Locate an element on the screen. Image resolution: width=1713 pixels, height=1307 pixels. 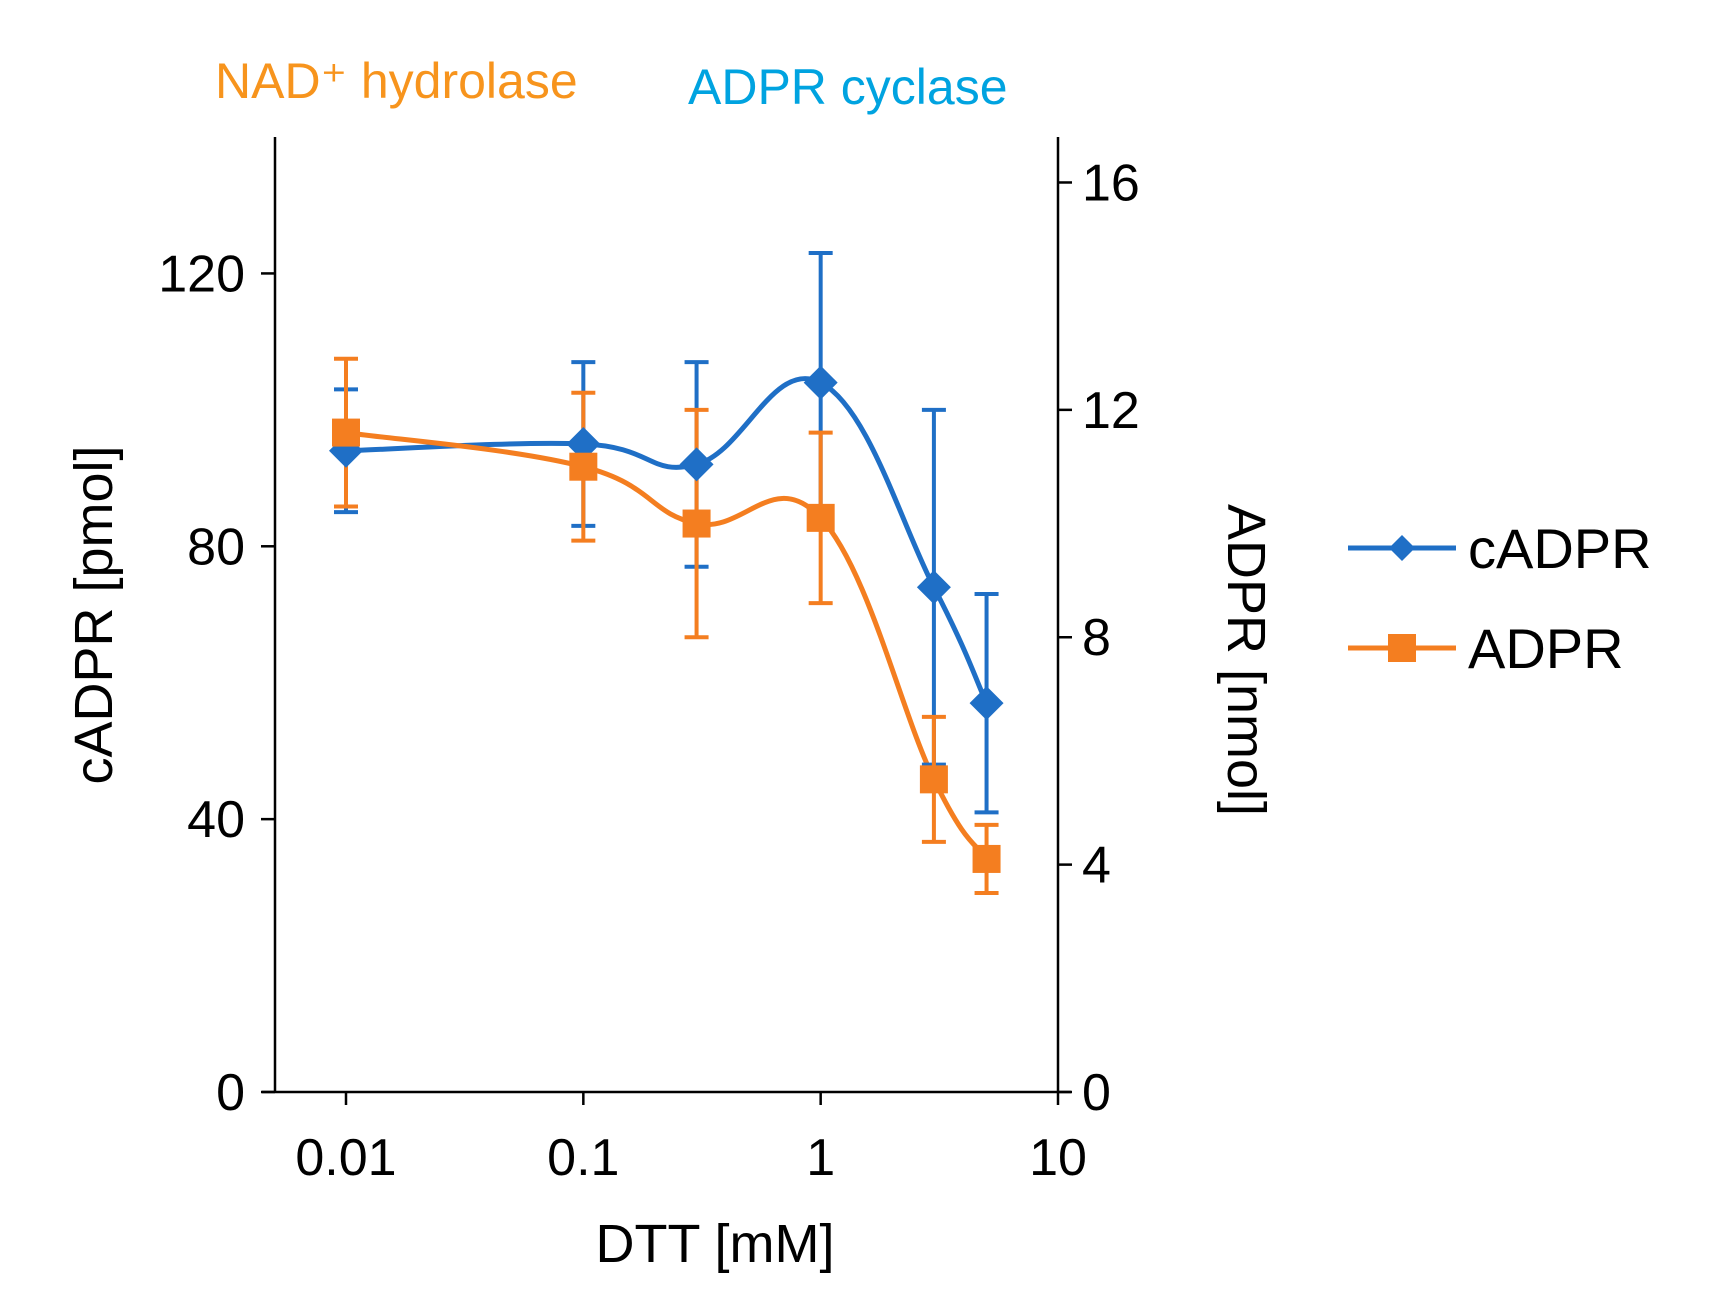
legend-label-cadpr: cADPR is located at coordinates (1560, 548).